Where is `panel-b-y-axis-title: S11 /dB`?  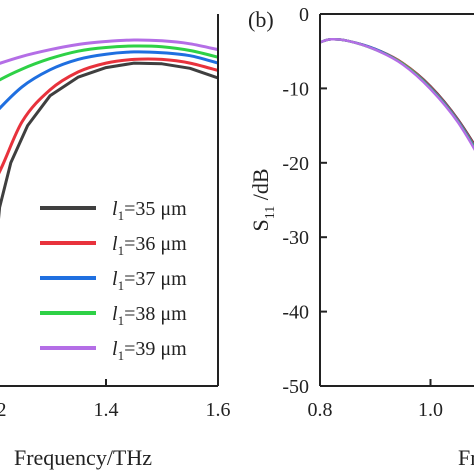 panel-b-y-axis-title: S11 /dB is located at coordinates (263, 199).